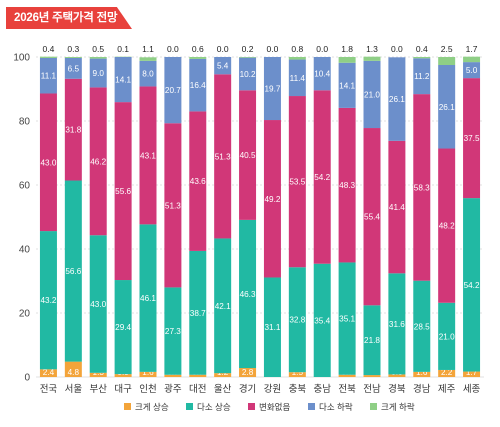 This screenshot has height=427, width=500. What do you see at coordinates (372, 340) in the screenshot?
I see `data-label: 21.8` at bounding box center [372, 340].